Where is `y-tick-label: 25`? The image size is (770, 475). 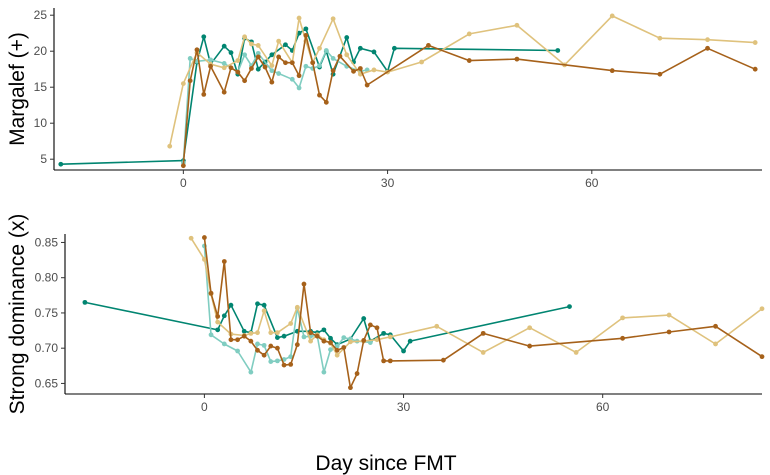 y-tick-label: 25 is located at coordinates (41, 15).